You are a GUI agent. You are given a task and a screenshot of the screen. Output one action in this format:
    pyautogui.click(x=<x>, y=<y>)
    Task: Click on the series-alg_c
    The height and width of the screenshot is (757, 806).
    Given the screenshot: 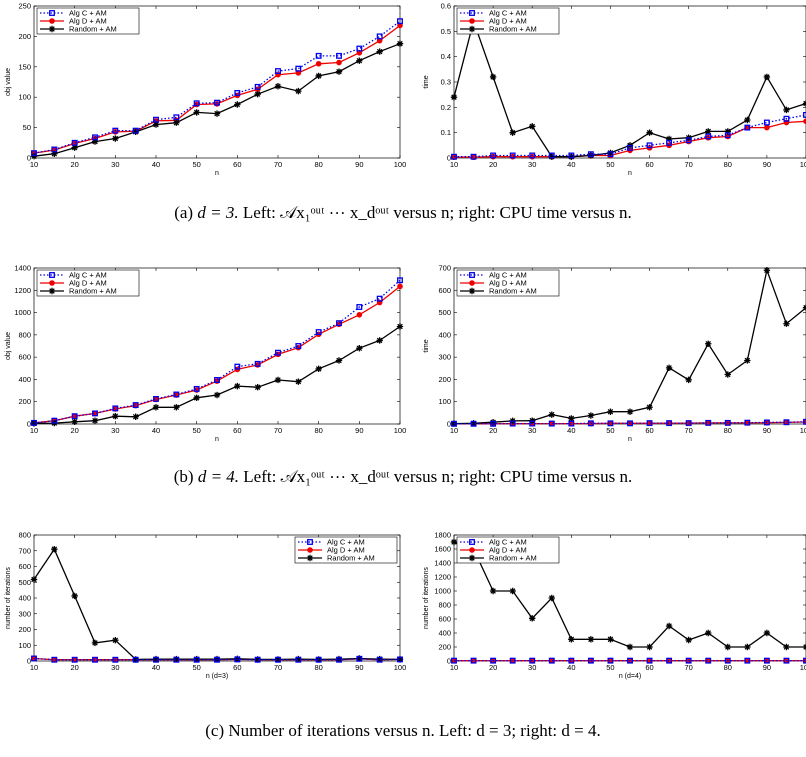 What is the action you would take?
    pyautogui.click(x=628, y=660)
    